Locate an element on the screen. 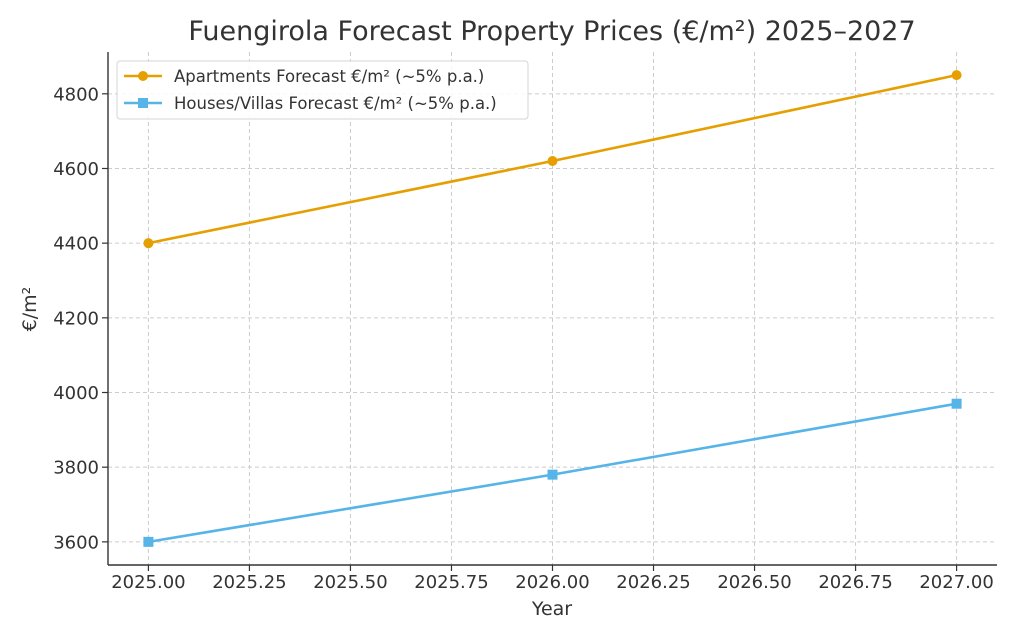 The height and width of the screenshot is (644, 1024). x-tick-label: 2026.75 is located at coordinates (855, 582).